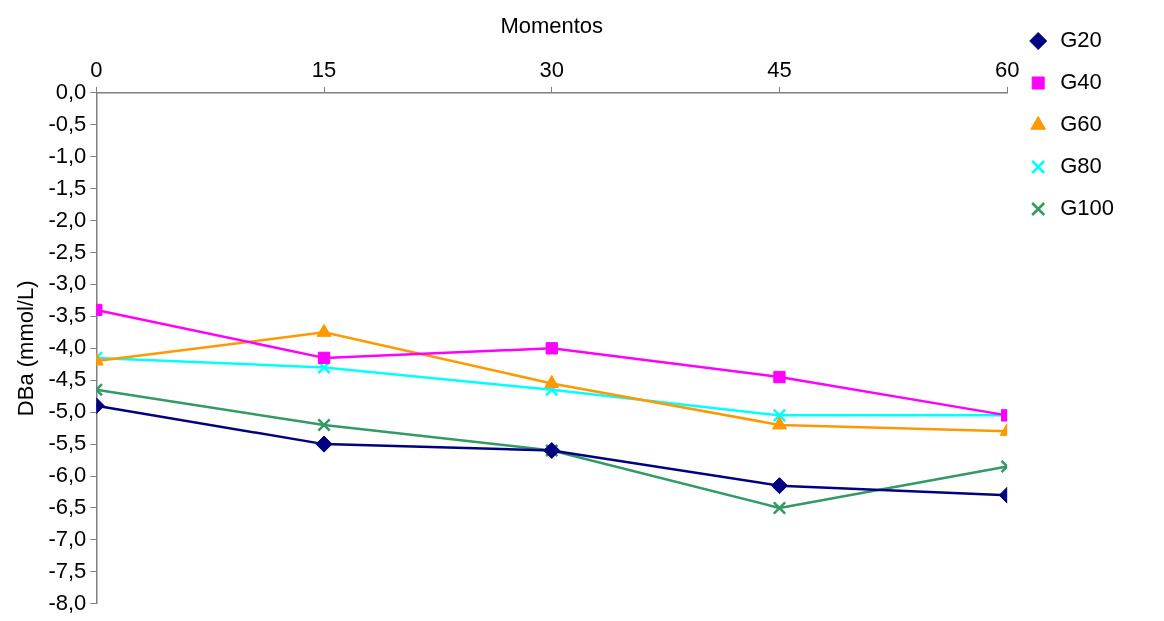  Describe the element at coordinates (67, 443) in the screenshot. I see `y-tick-label: -5,5` at that location.